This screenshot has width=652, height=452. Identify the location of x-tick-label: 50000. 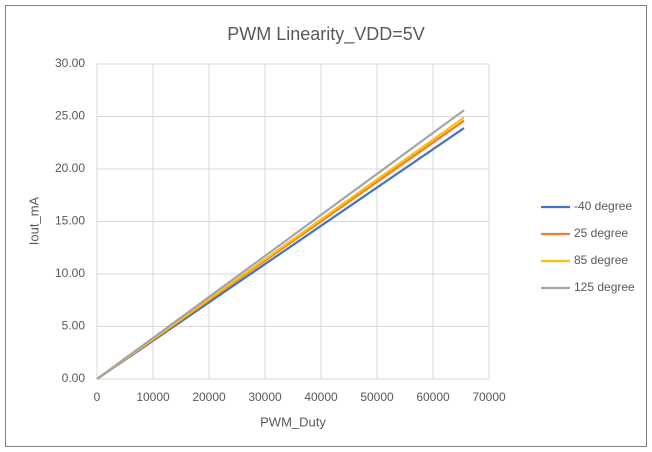
(377, 397).